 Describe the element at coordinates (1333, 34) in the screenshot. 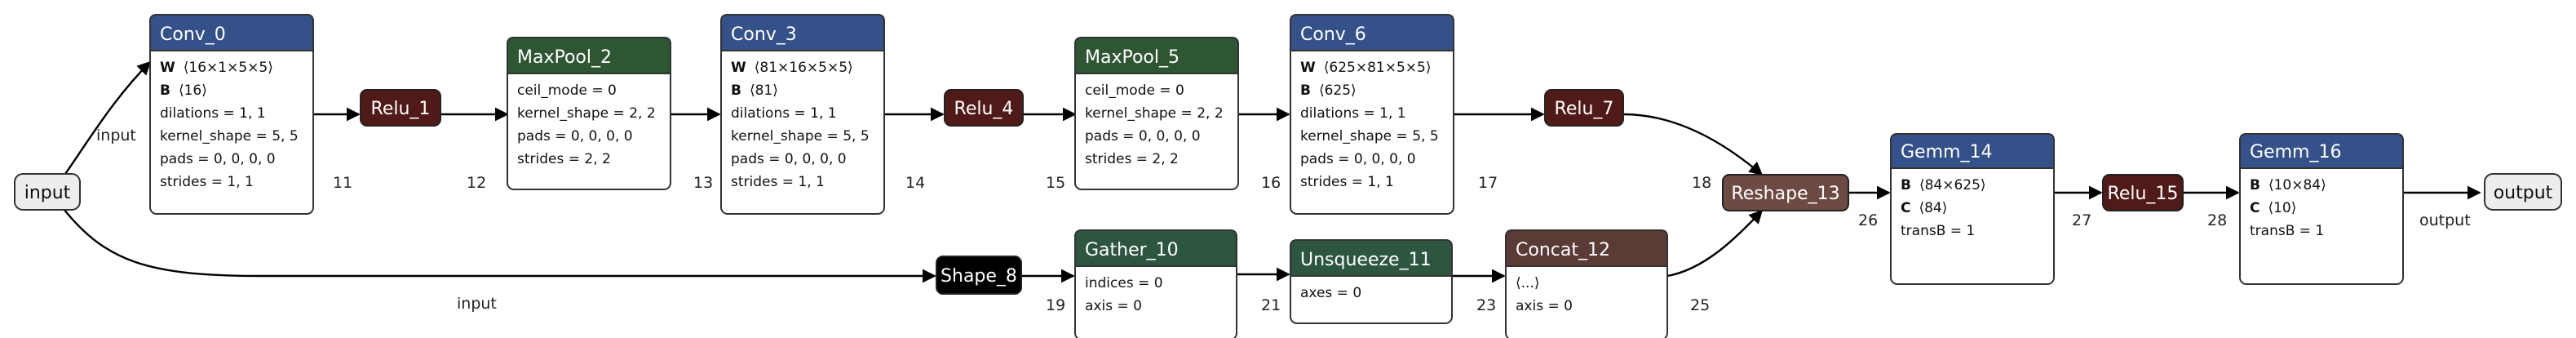

I see `node-title: Conv_6` at that location.